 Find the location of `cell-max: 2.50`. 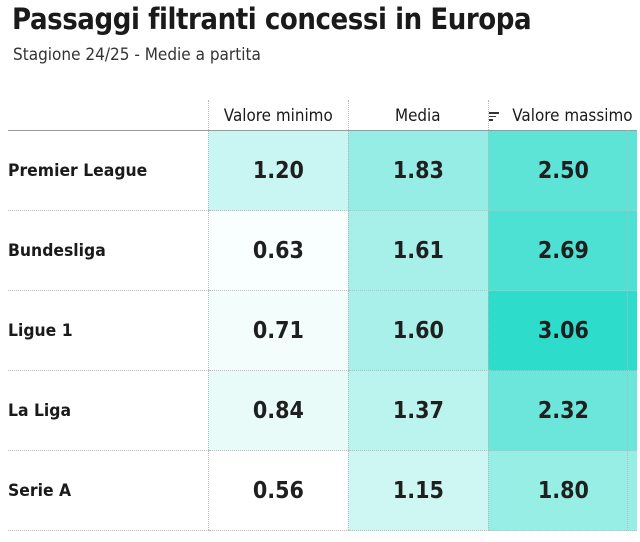

cell-max: 2.50 is located at coordinates (562, 170).